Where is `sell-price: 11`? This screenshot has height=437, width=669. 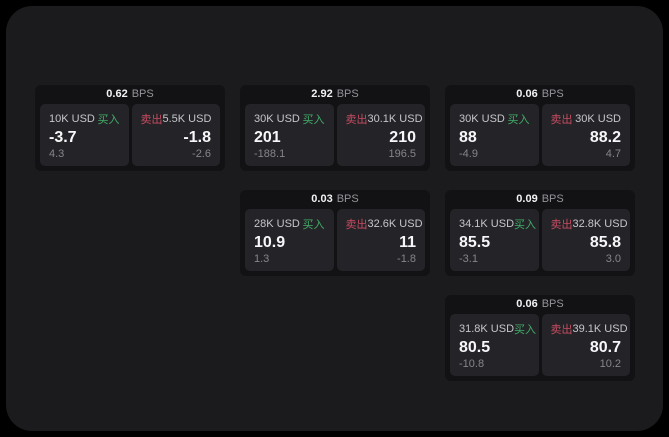
sell-price: 11 is located at coordinates (407, 242).